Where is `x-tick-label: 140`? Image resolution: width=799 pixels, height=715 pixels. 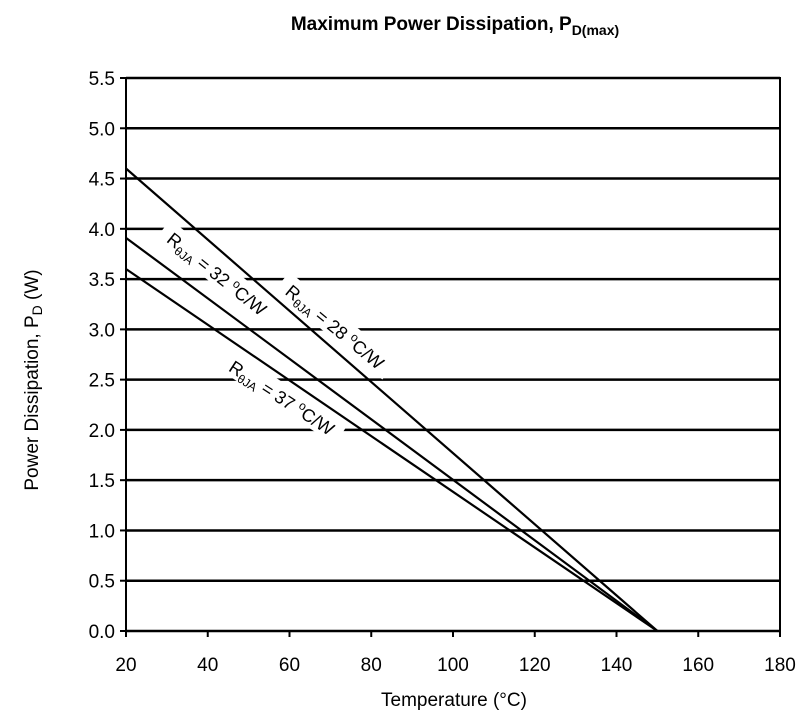 x-tick-label: 140 is located at coordinates (617, 665).